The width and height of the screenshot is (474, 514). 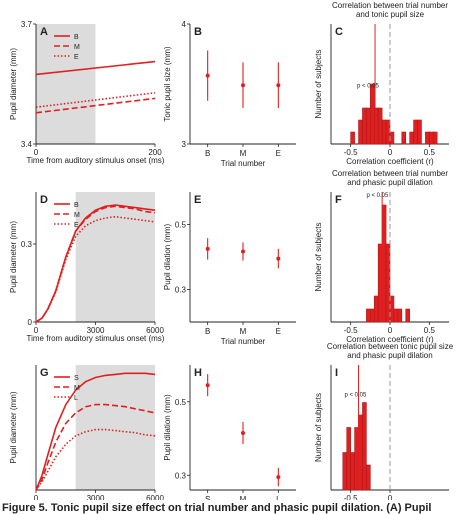 What do you see at coordinates (318, 427) in the screenshot?
I see `y-axis-label-I: Number of subjects` at bounding box center [318, 427].